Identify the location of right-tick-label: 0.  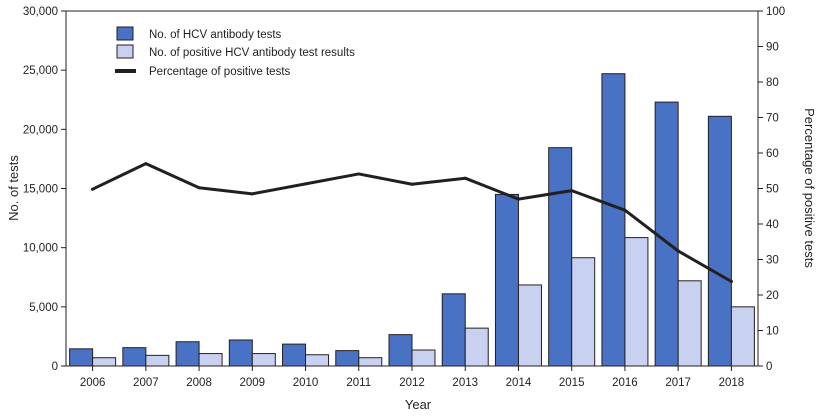
(769, 367).